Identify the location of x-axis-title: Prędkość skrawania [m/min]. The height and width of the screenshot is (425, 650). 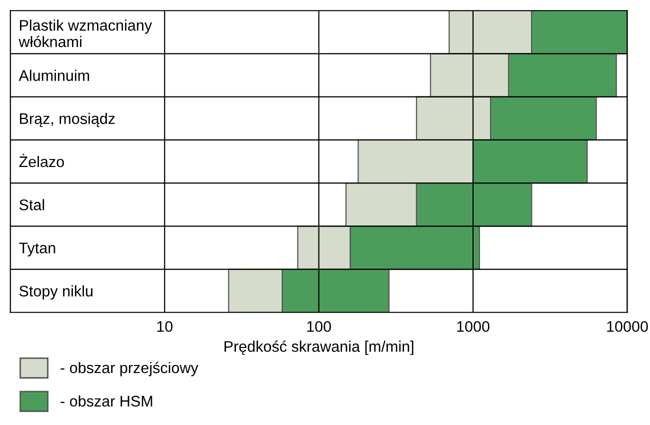
(319, 347).